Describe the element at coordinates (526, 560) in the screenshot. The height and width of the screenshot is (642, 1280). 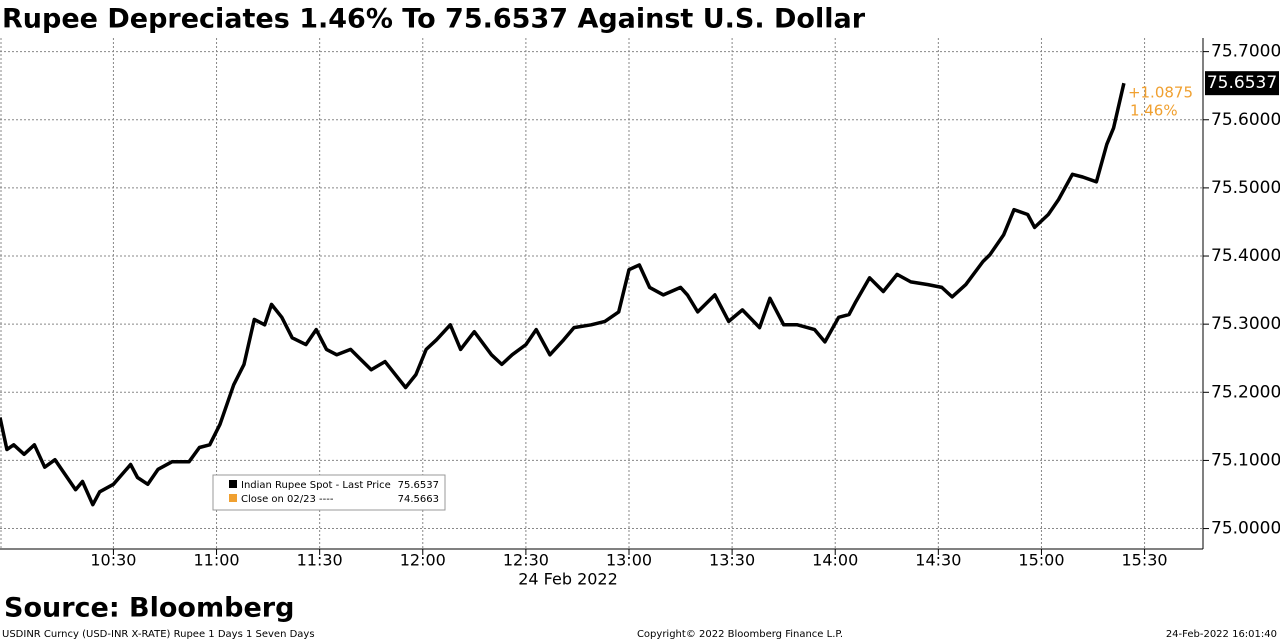
I see `x-tick-label: 12:30` at that location.